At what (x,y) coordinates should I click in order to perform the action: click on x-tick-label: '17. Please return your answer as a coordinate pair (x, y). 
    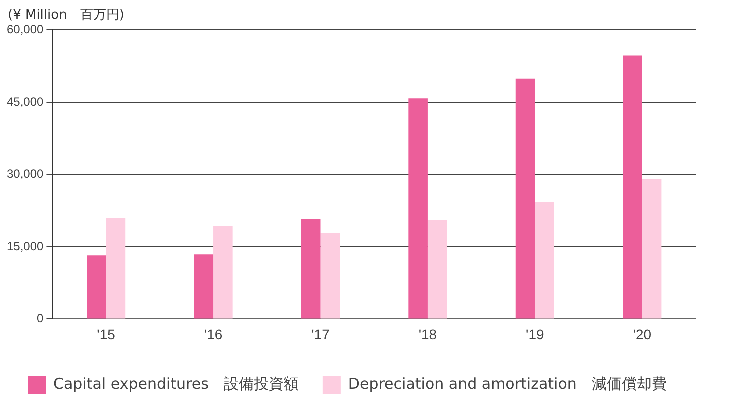
    Looking at the image, I should click on (321, 334).